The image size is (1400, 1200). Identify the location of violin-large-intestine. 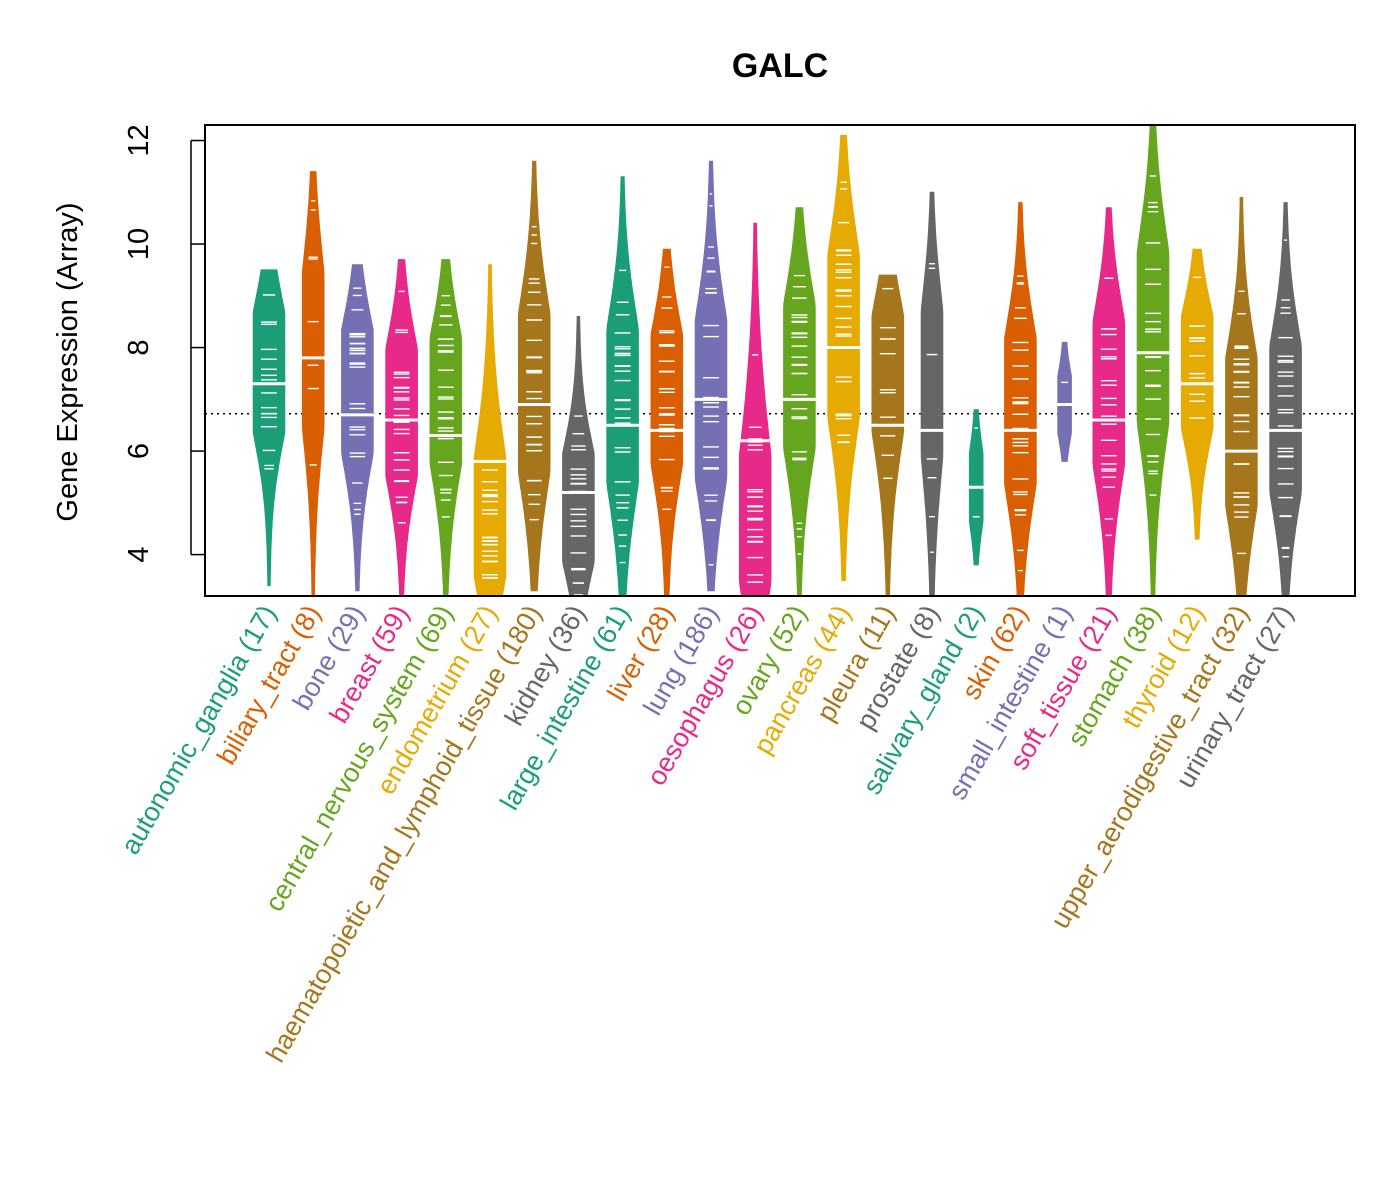
(622, 386).